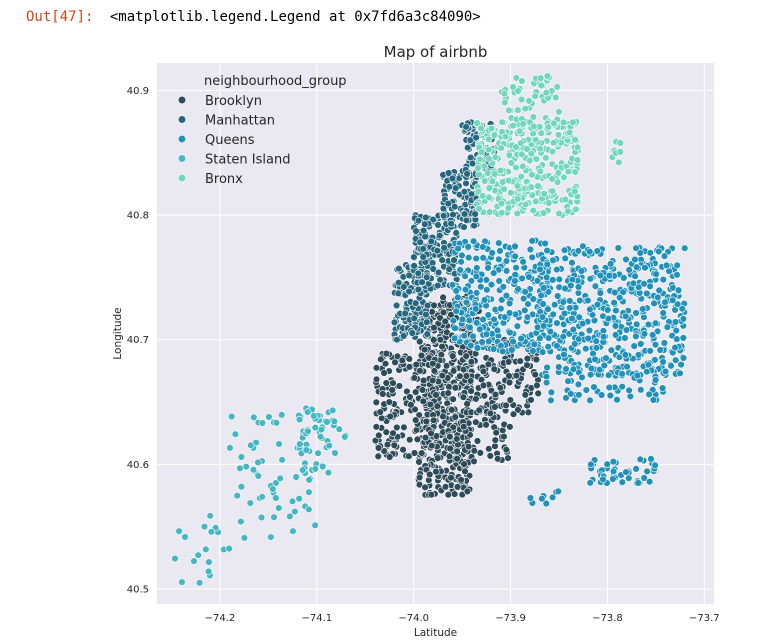 The width and height of the screenshot is (772, 644). I want to click on legend-label: Bronx, so click(224, 179).